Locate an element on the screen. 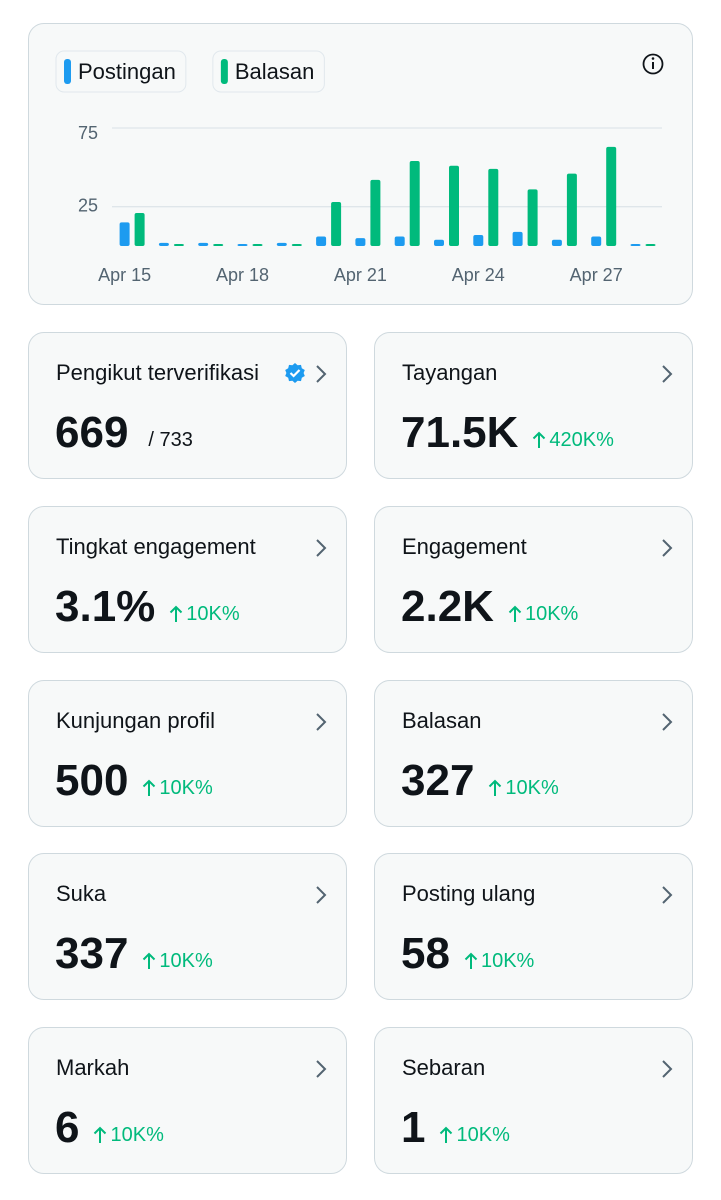  x-tick-label: Apr 15 is located at coordinates (124, 274).